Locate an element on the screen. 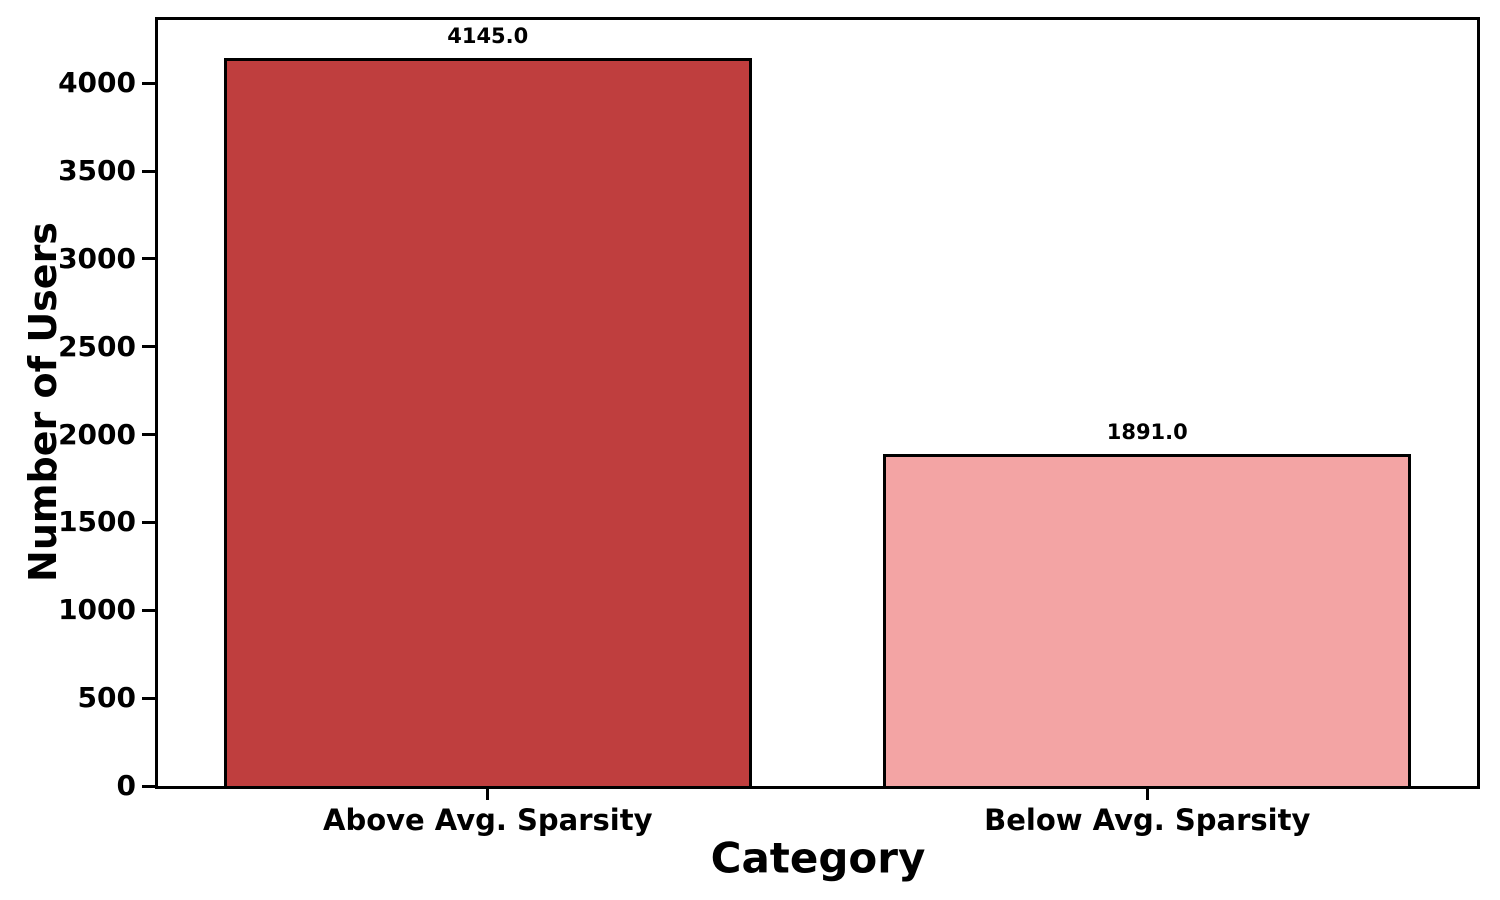 The height and width of the screenshot is (900, 1500). y-tick-label: 3000 is located at coordinates (97, 258).